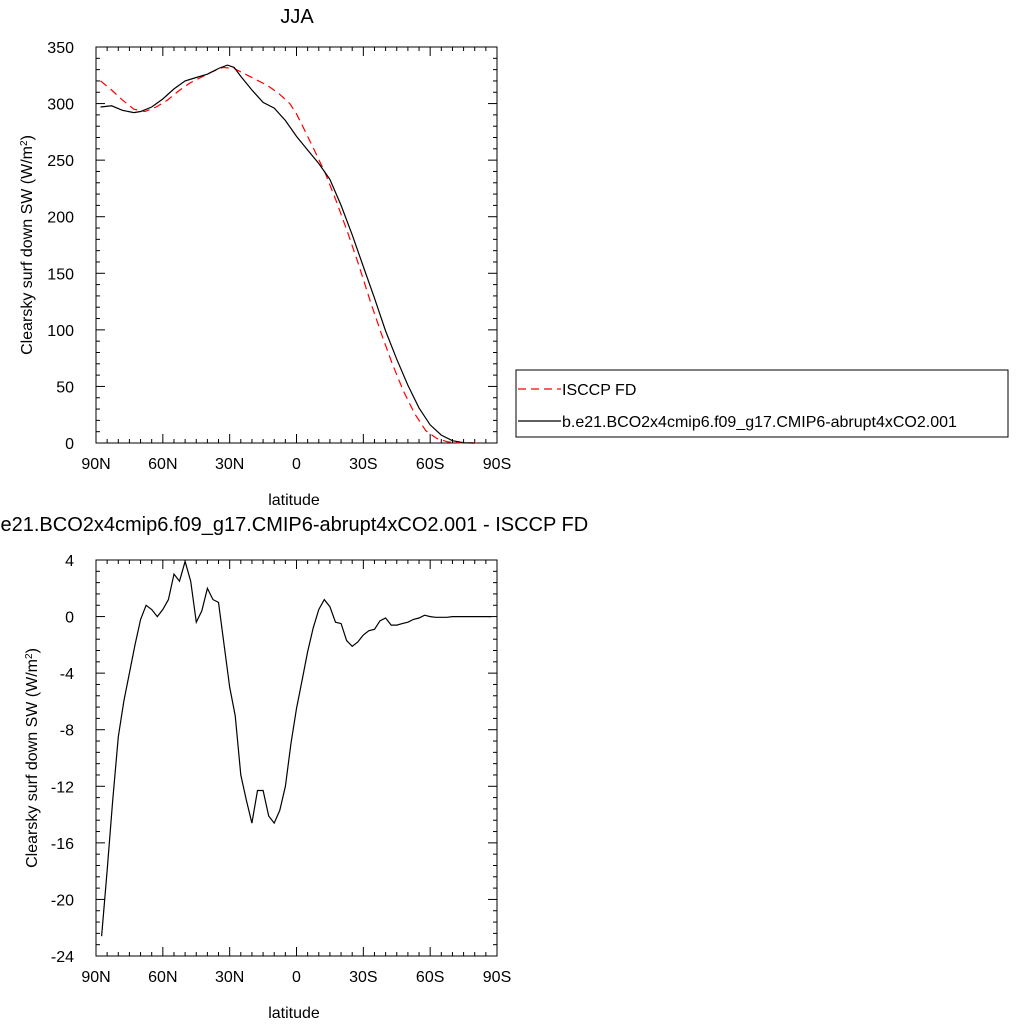  I want to click on top-y-tick-label: 300, so click(60, 105).